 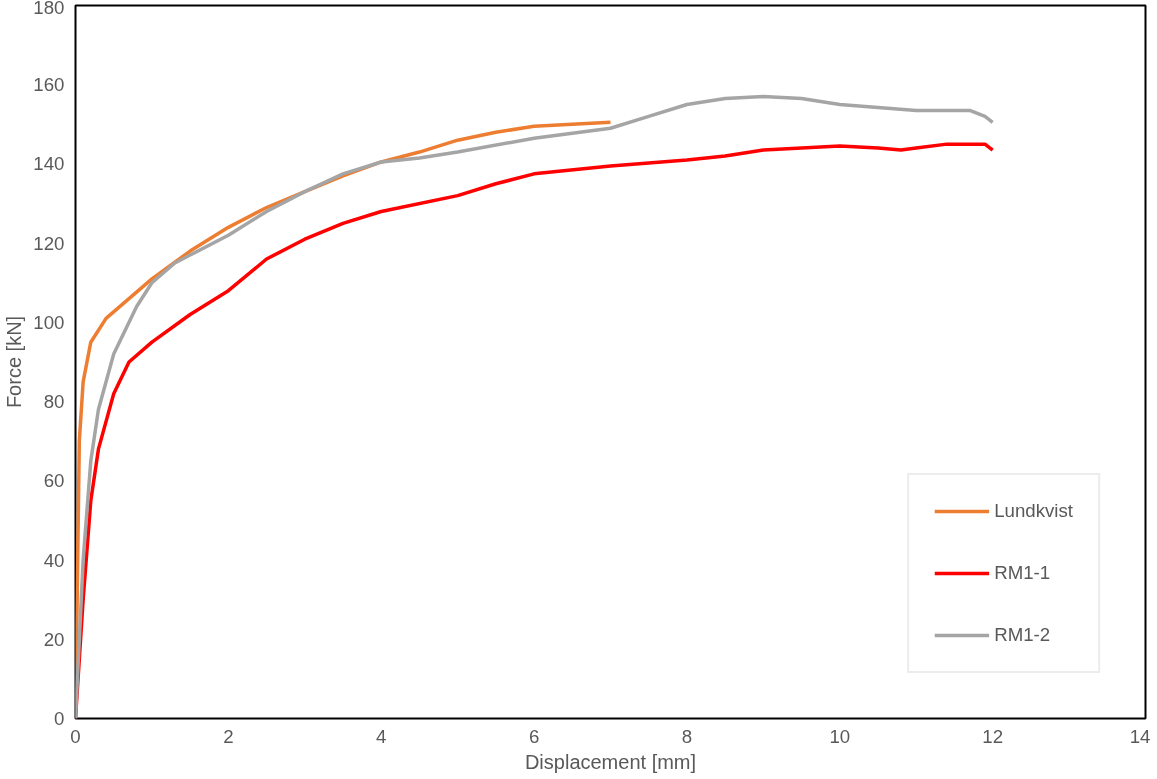 What do you see at coordinates (49, 164) in the screenshot?
I see `y-tick-label: 140` at bounding box center [49, 164].